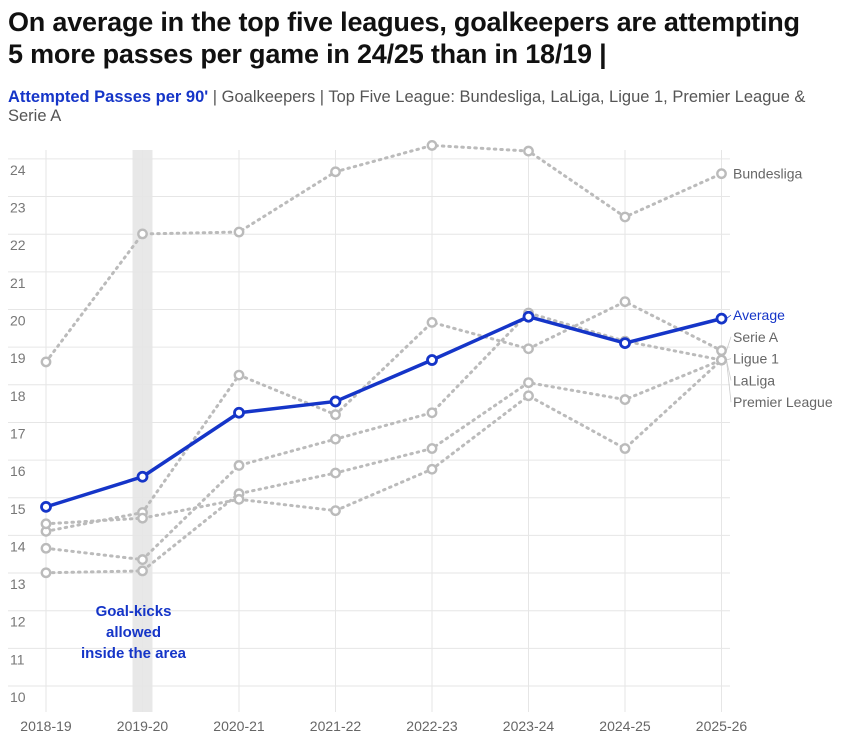 This screenshot has width=847, height=736. I want to click on y-tick-label: 19, so click(18, 358).